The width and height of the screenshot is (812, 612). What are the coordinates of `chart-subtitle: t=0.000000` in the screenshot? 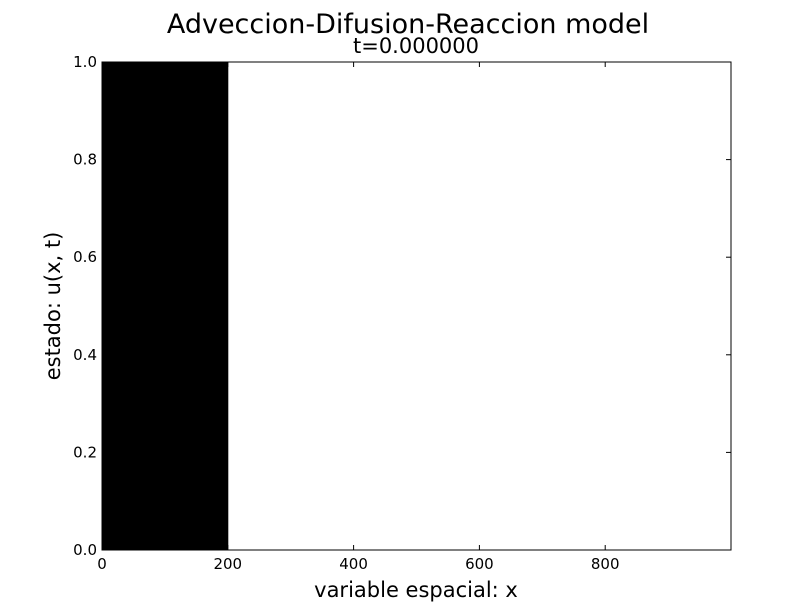 It's located at (416, 46).